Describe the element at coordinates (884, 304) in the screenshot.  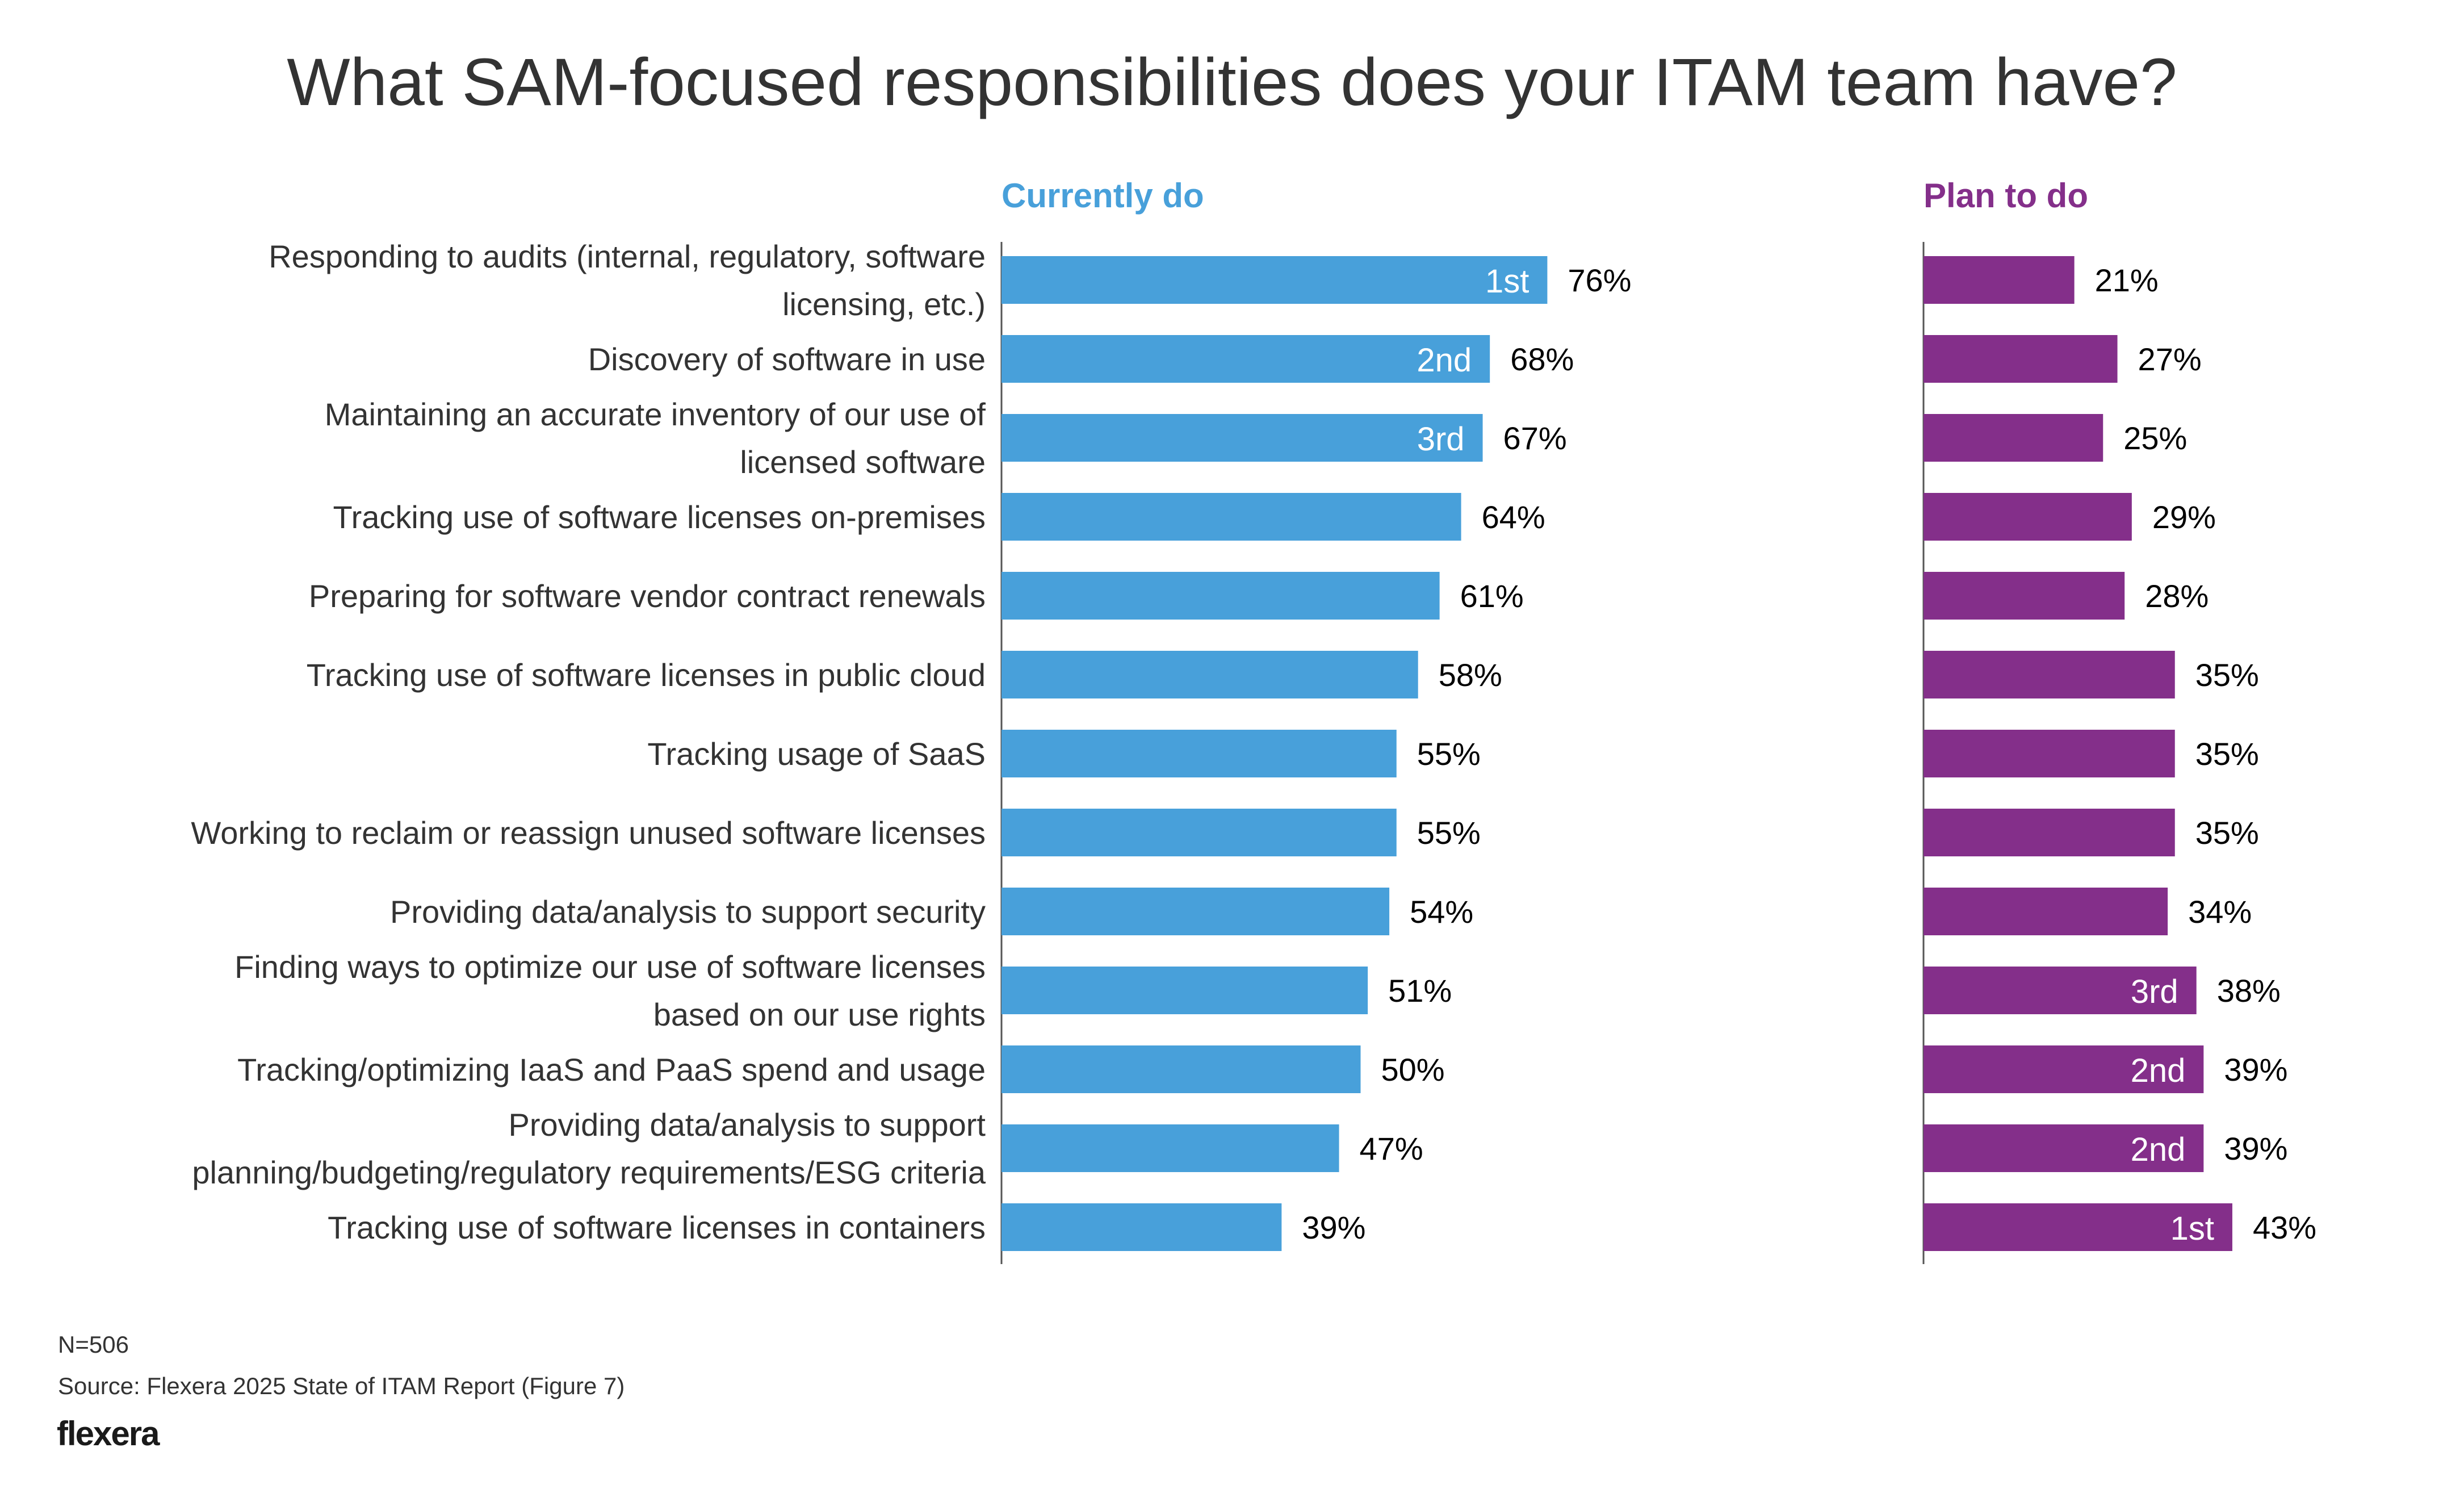
I see `category-label: licensing, etc.)` at that location.